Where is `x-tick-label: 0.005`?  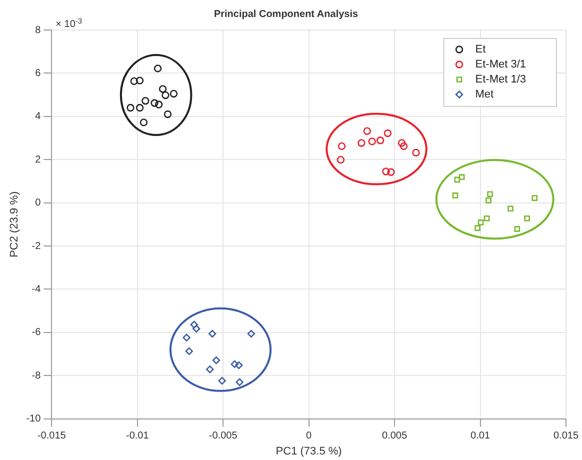
x-tick-label: 0.005 is located at coordinates (395, 436).